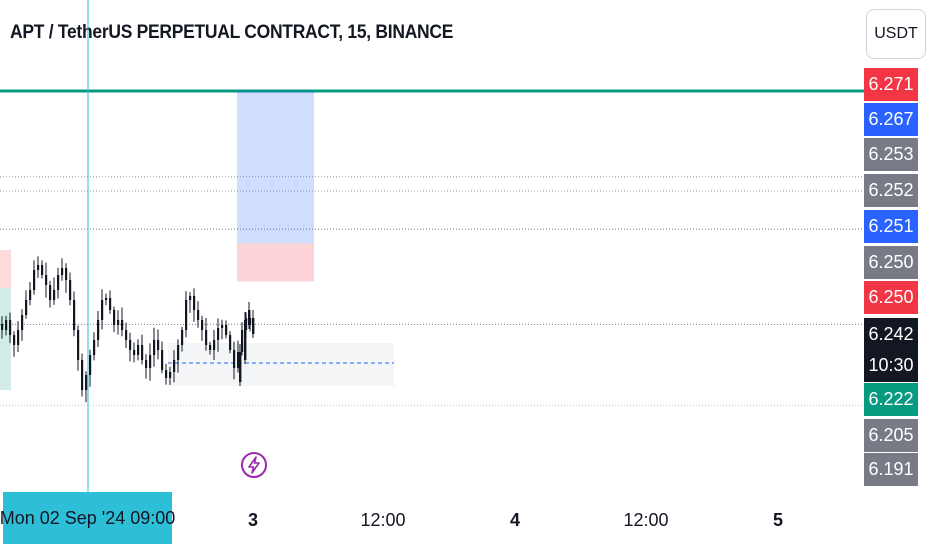 This screenshot has height=550, width=932. What do you see at coordinates (5, 339) in the screenshot?
I see `previous-profit-zone` at bounding box center [5, 339].